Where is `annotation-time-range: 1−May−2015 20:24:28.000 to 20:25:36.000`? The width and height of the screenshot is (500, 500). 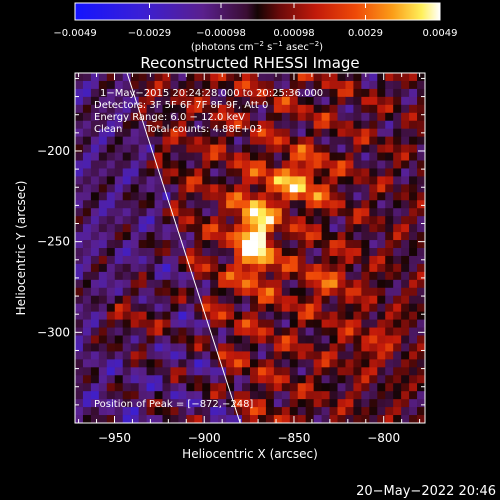
annotation-time-range: 1−May−2015 20:24:28.000 to 20:25:36.000 is located at coordinates (211, 93).